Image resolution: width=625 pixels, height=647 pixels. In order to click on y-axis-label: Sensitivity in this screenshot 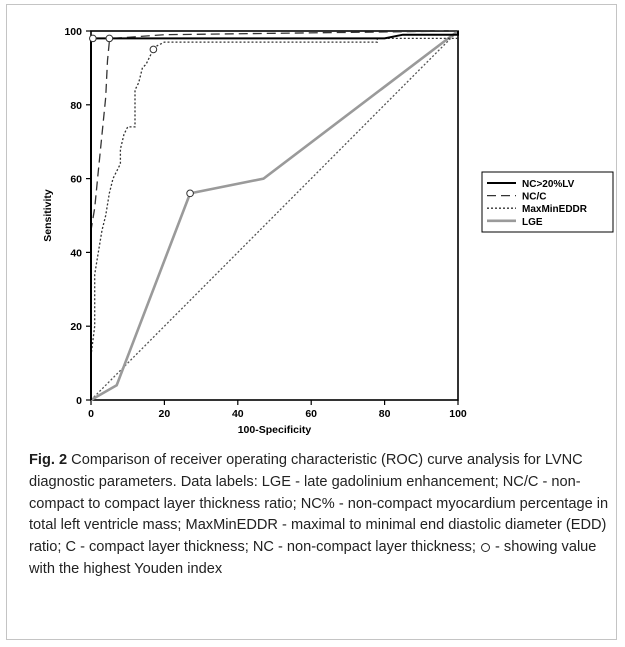, I will do `click(48, 215)`.